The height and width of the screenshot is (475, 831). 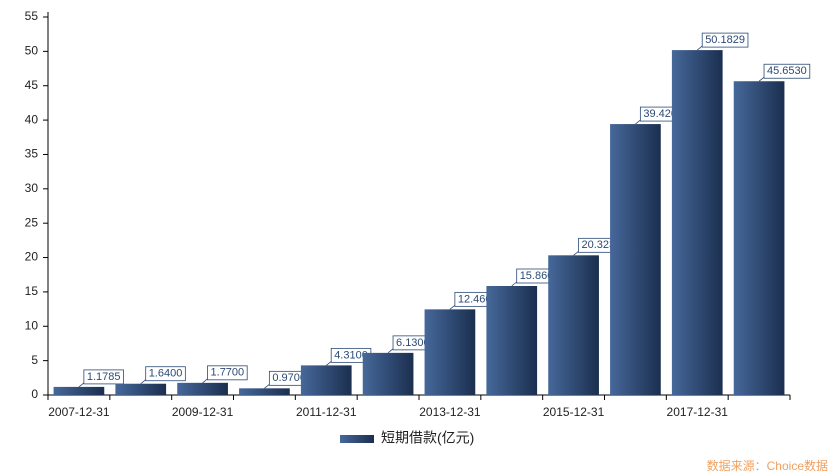 What do you see at coordinates (32, 85) in the screenshot?
I see `y-tick-label: 45` at bounding box center [32, 85].